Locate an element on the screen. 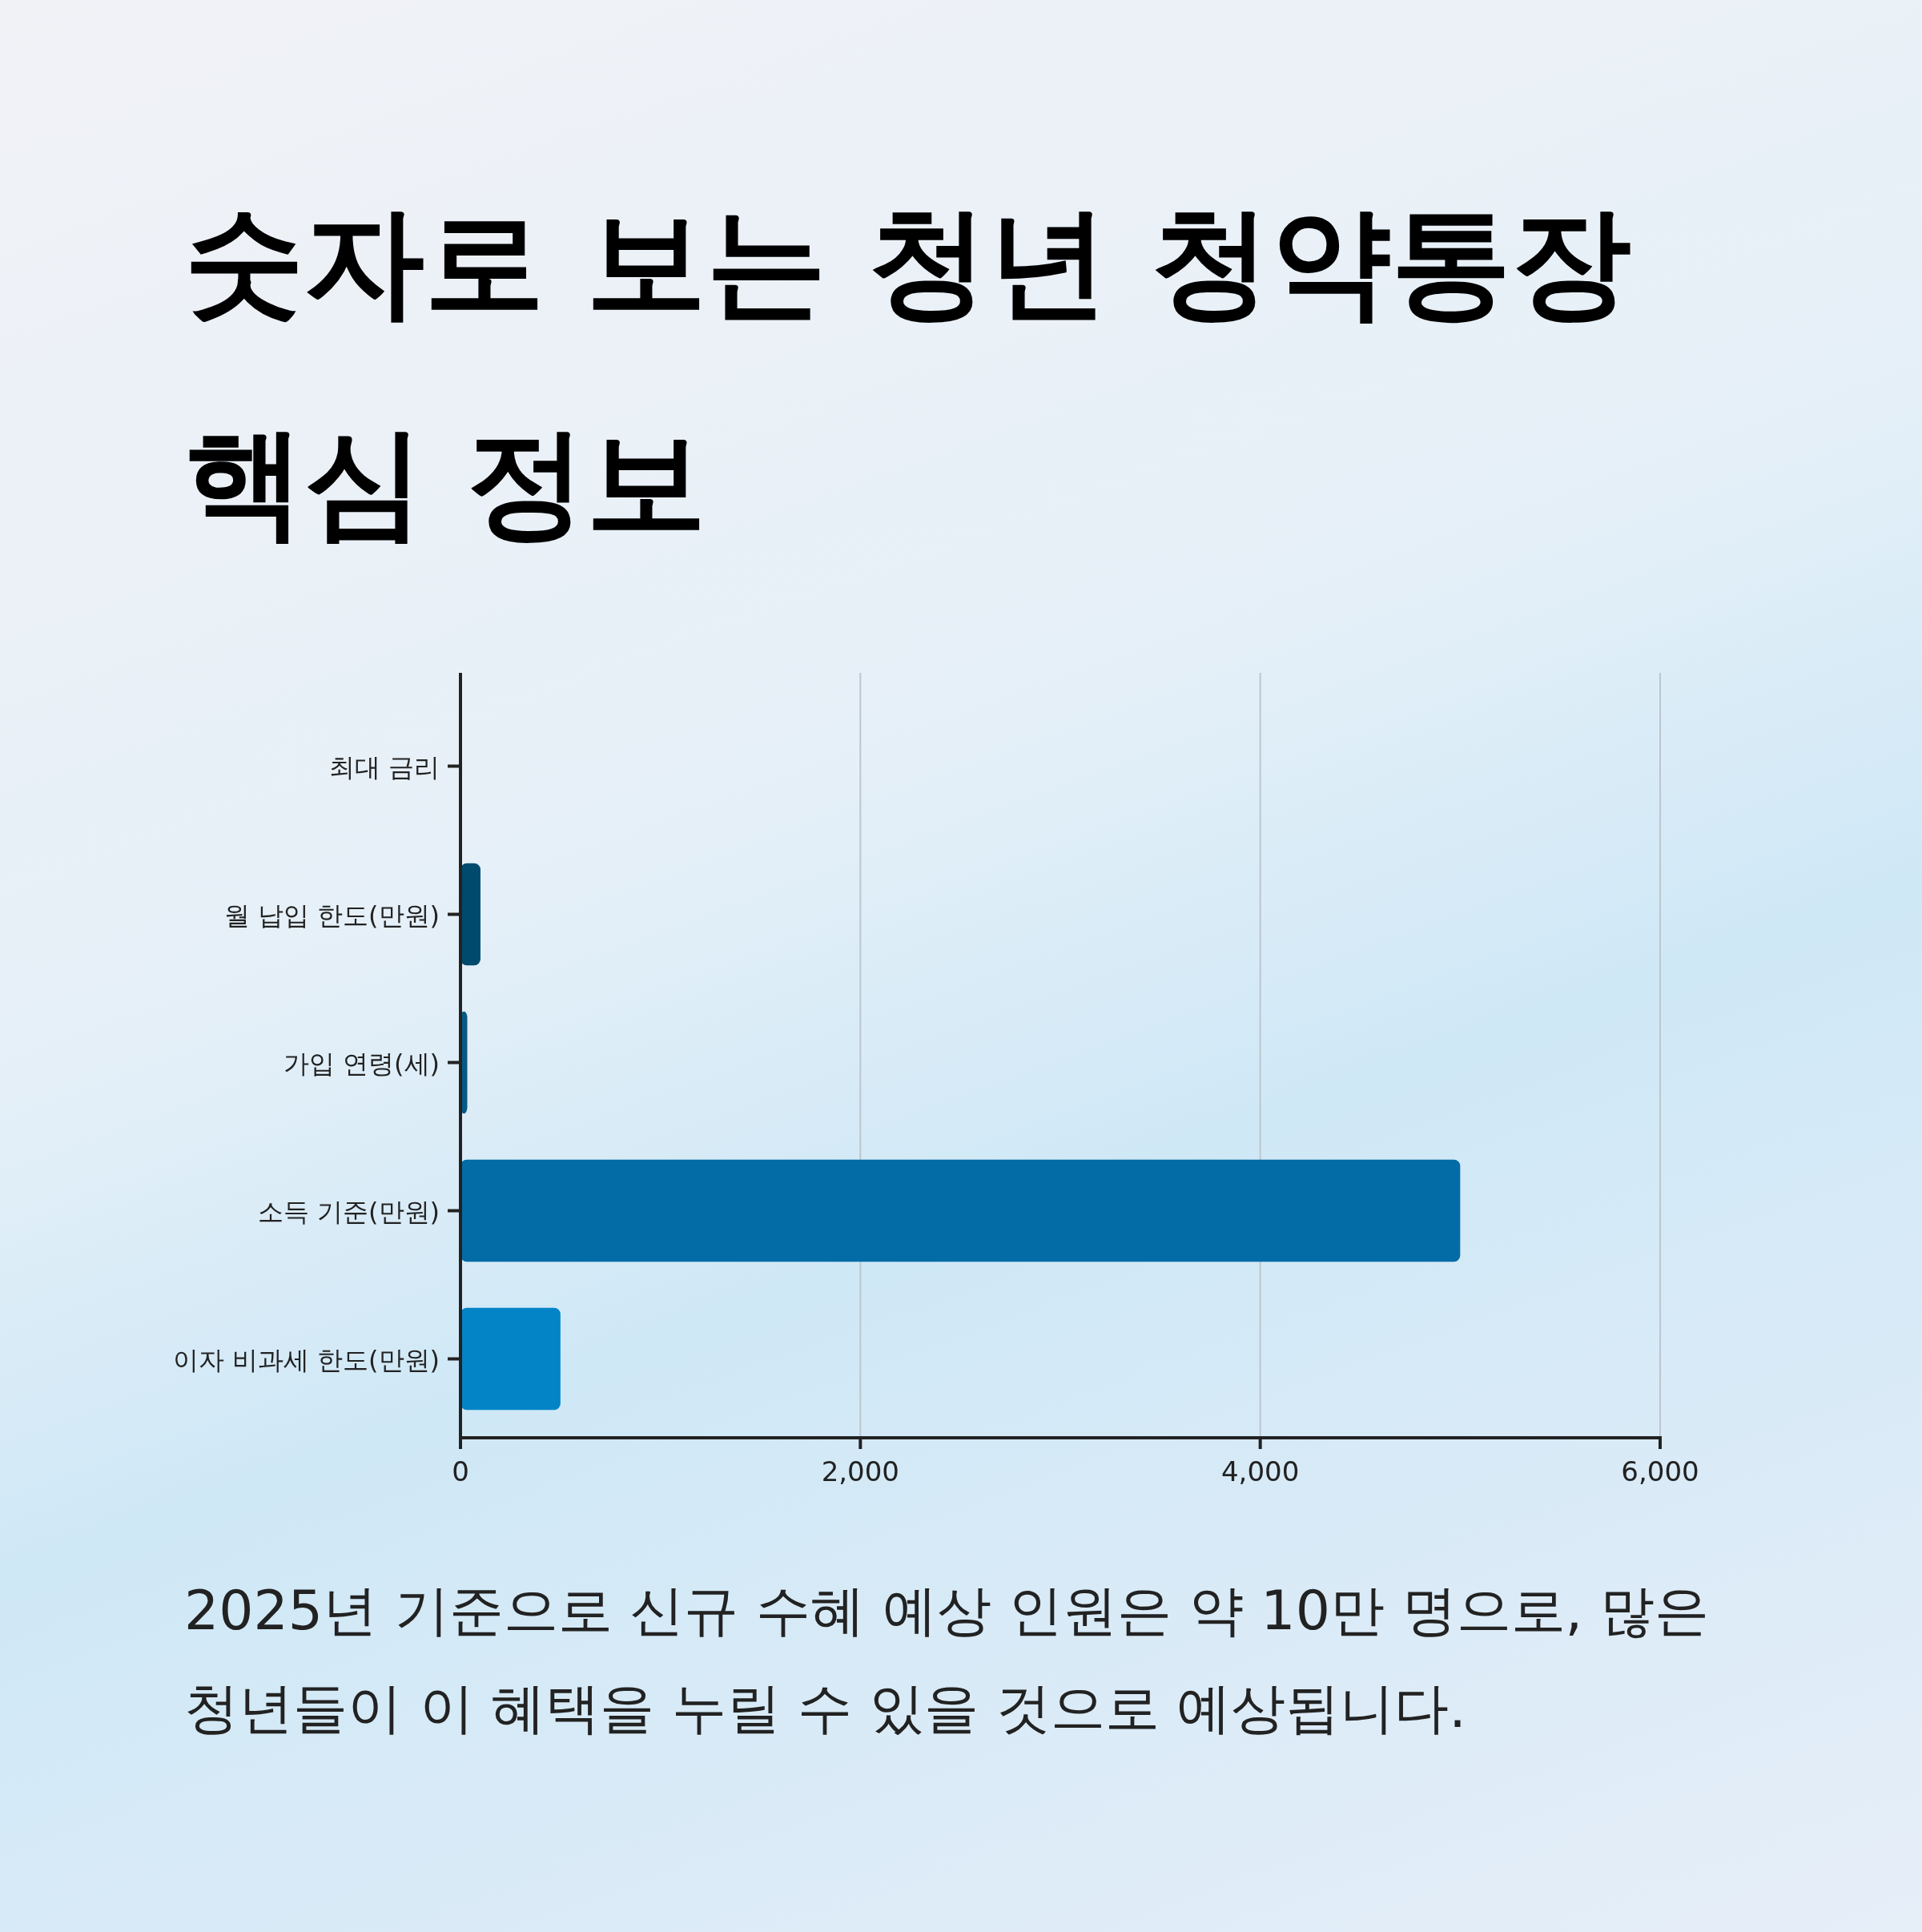  y-tick-label: 월 납입 한도(만원) is located at coordinates (331, 915).